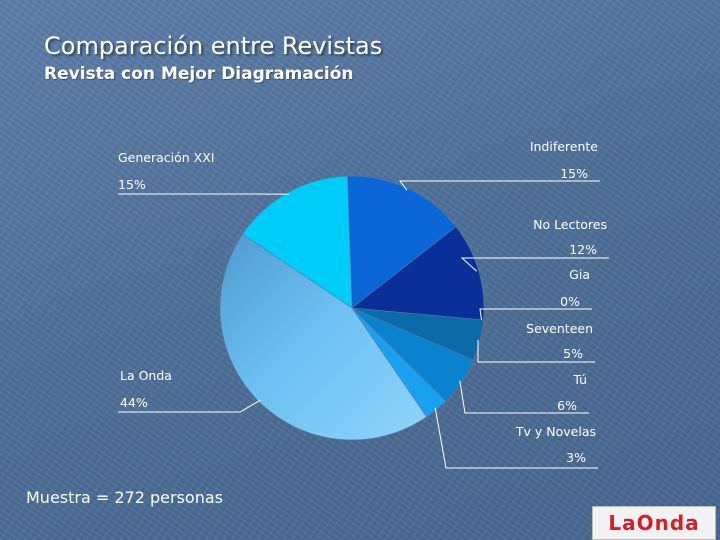 This screenshot has height=540, width=720. Describe the element at coordinates (146, 375) in the screenshot. I see `slice-label-la-onda: La Onda` at that location.